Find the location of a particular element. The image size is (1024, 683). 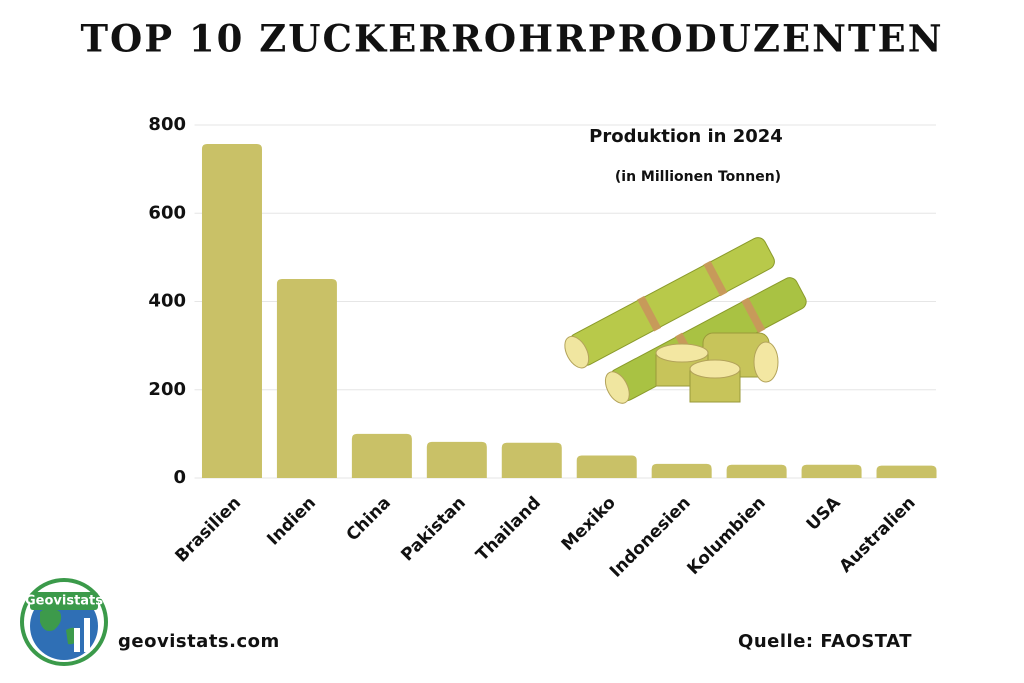

x-tick-label: Mexiko is located at coordinates (589, 524).